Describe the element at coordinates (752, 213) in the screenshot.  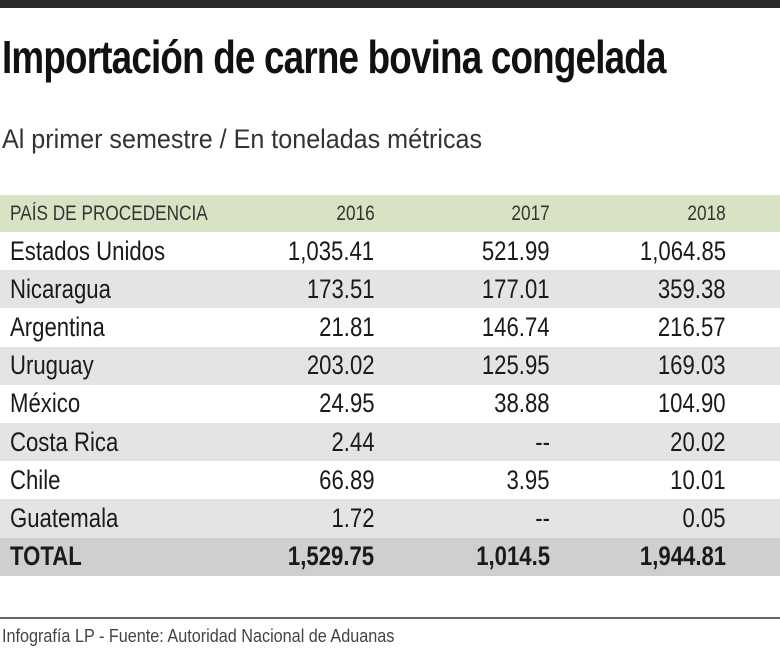
I see `header-pad` at that location.